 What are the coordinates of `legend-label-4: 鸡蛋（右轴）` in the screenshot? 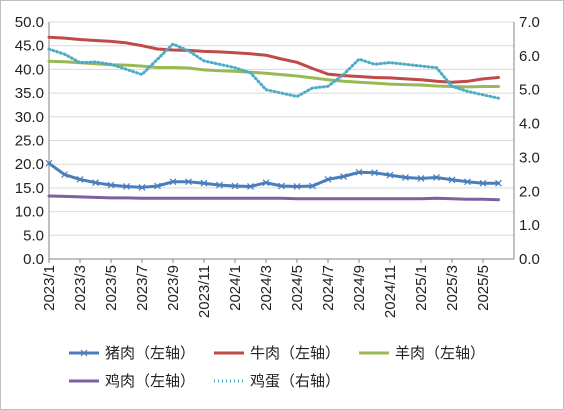 It's located at (295, 381).